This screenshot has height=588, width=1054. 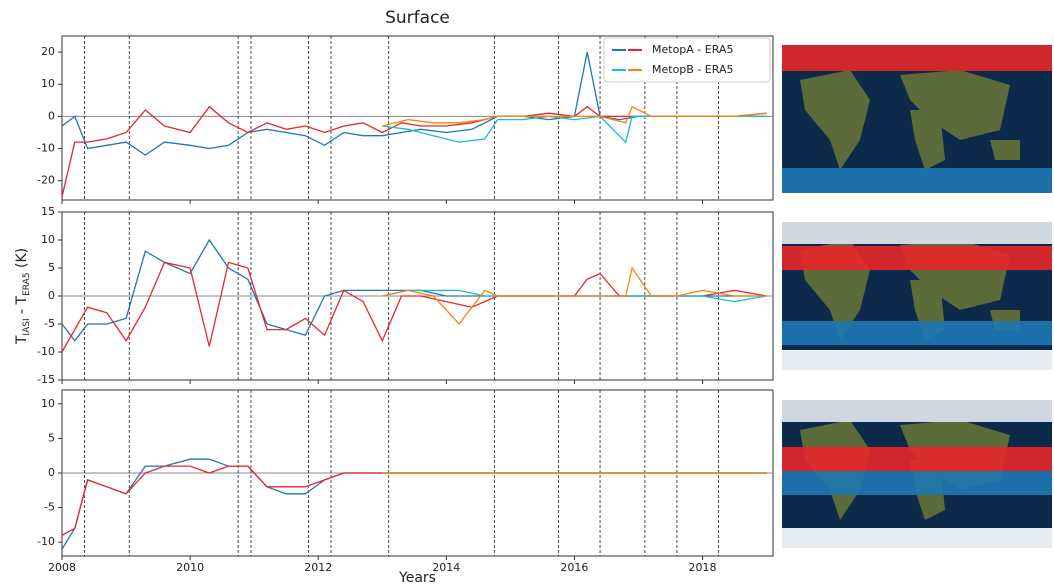 I want to click on x-tick-label: 2016, so click(x=574, y=567).